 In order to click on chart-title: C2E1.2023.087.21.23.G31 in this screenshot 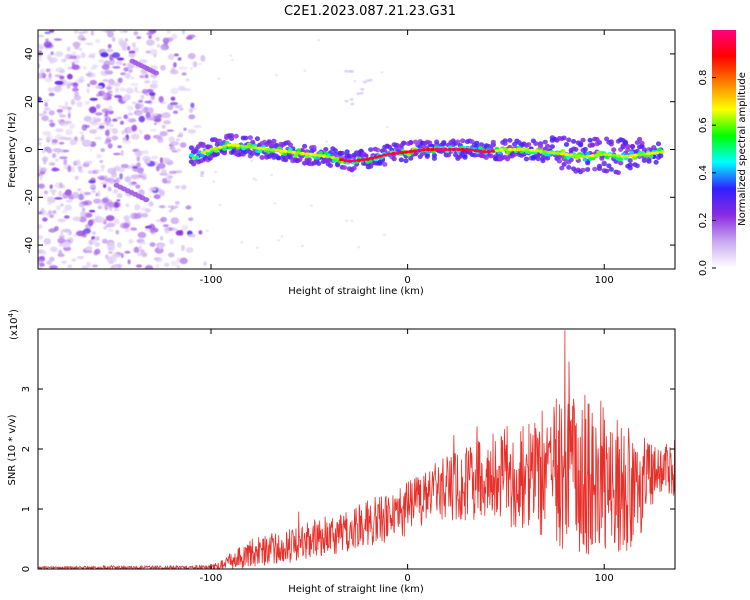, I will do `click(370, 11)`.